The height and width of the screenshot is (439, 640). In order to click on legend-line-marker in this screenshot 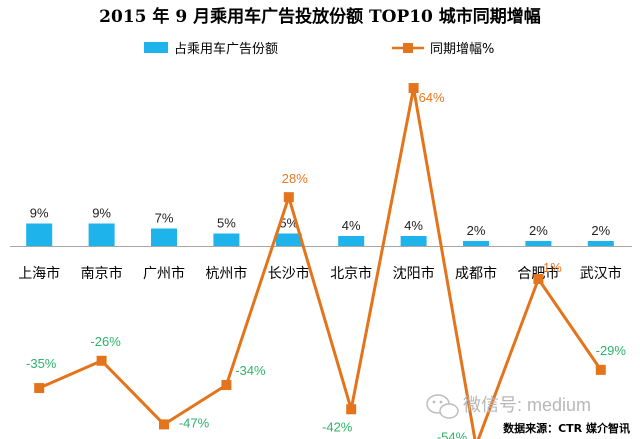, I will do `click(408, 48)`.